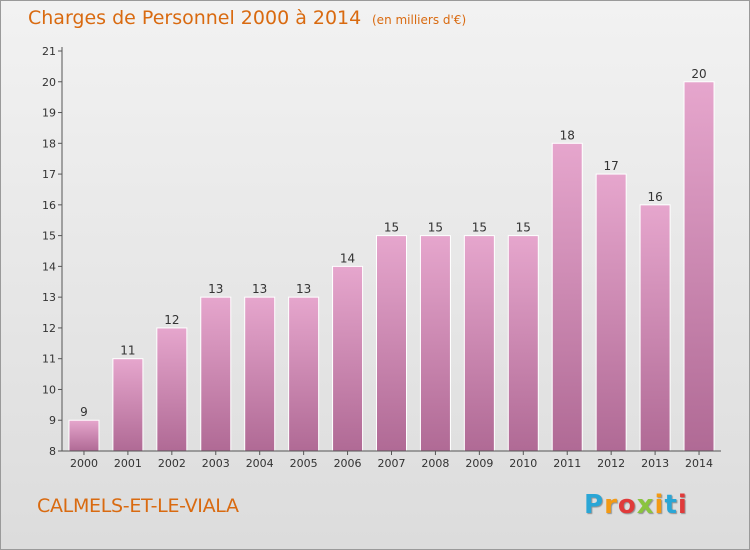 The height and width of the screenshot is (550, 750). I want to click on y-tick-label-21: 21, so click(49, 51).